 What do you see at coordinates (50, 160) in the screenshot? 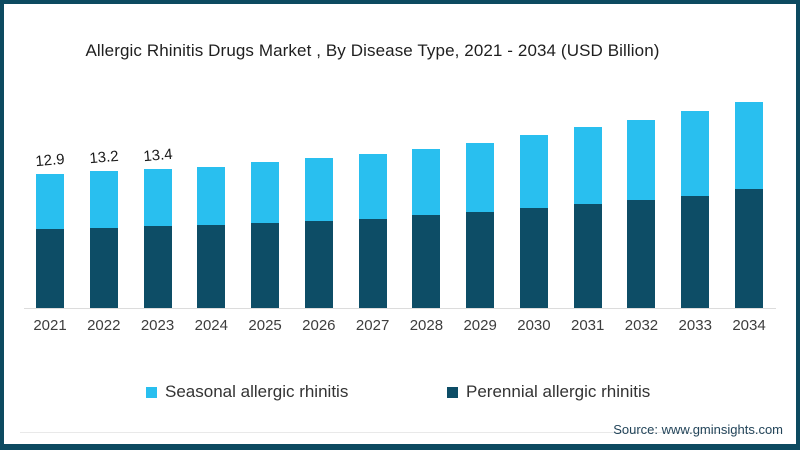
I see `data-label: 12.9` at bounding box center [50, 160].